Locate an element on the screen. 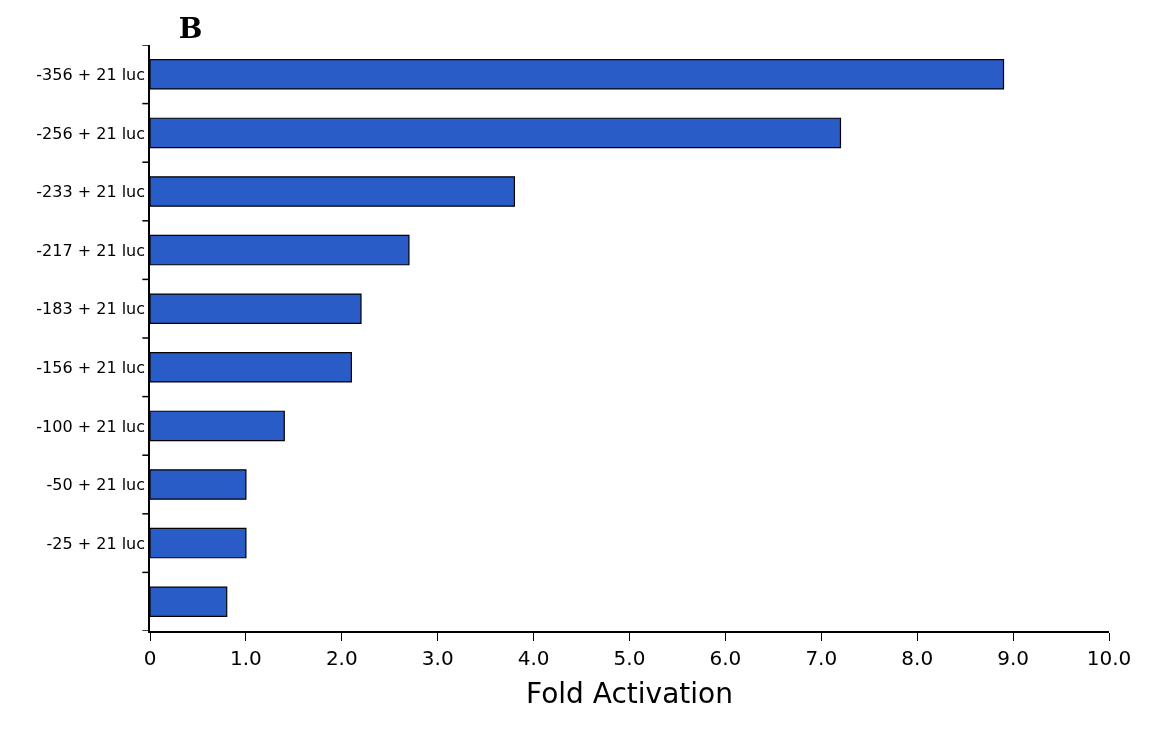  x-tick-label: 5.0 is located at coordinates (629, 657).